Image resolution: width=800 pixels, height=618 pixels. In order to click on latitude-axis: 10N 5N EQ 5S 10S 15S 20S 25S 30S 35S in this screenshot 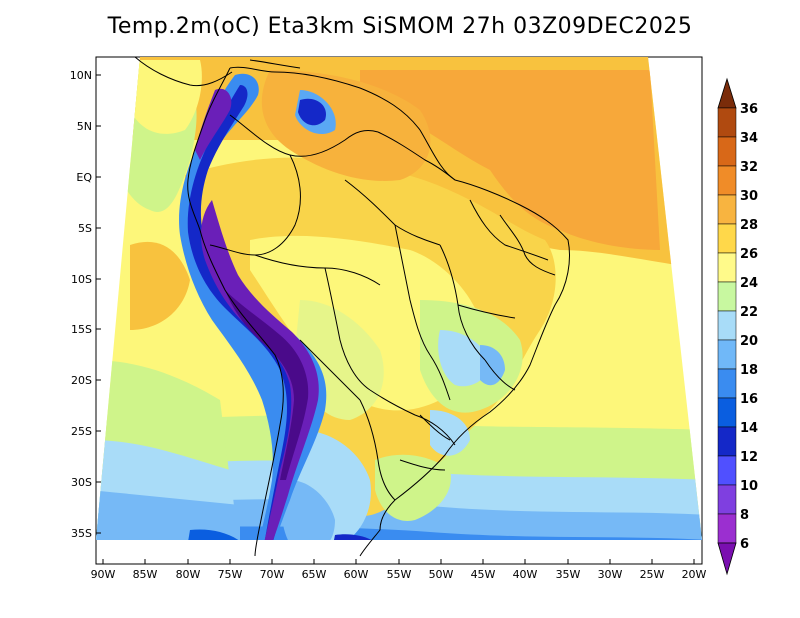, I will do `click(85, 304)`.